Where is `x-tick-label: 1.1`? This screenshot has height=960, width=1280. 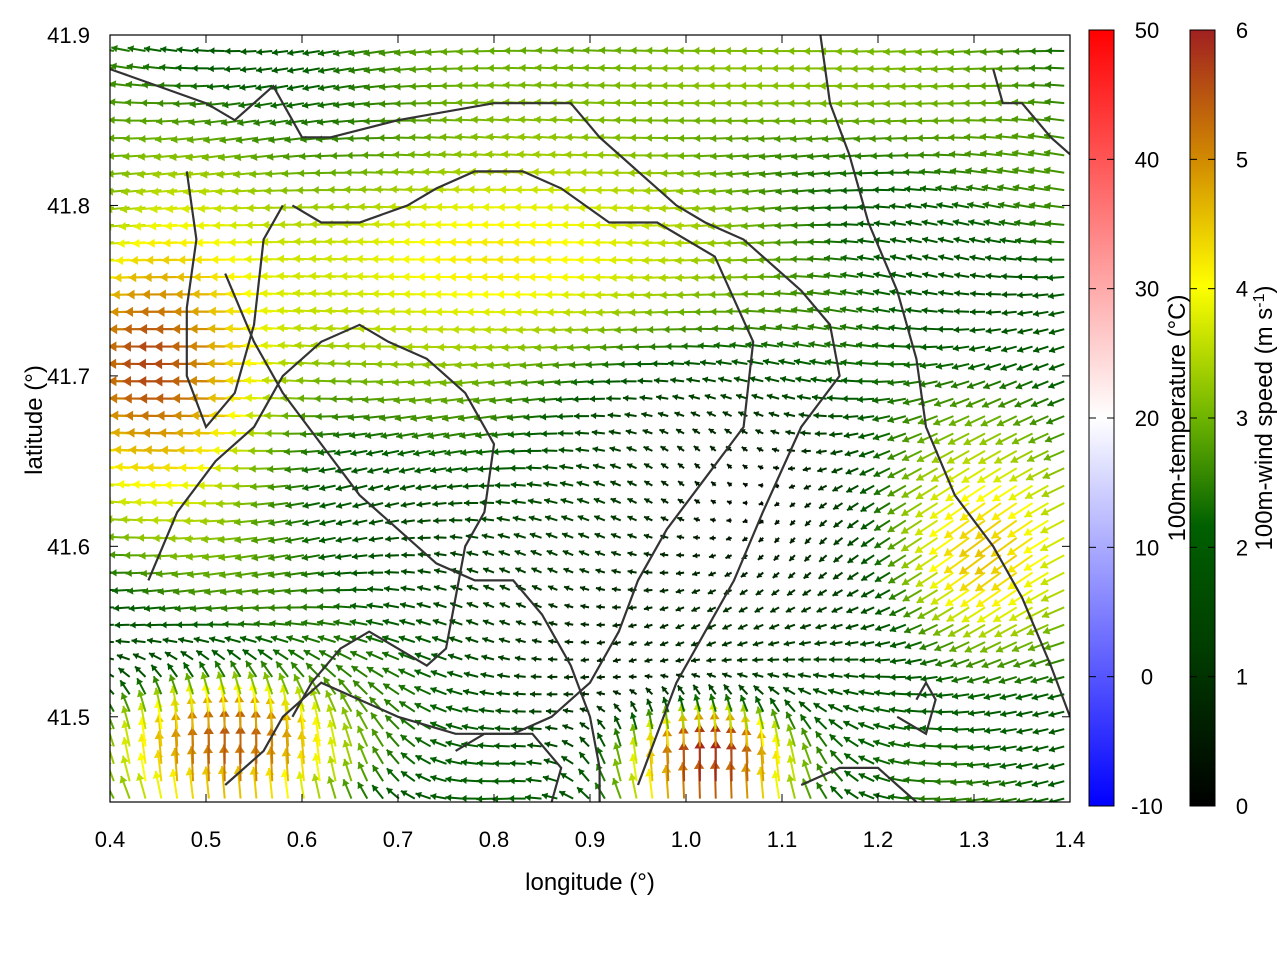 x-tick-label: 1.1 is located at coordinates (782, 839).